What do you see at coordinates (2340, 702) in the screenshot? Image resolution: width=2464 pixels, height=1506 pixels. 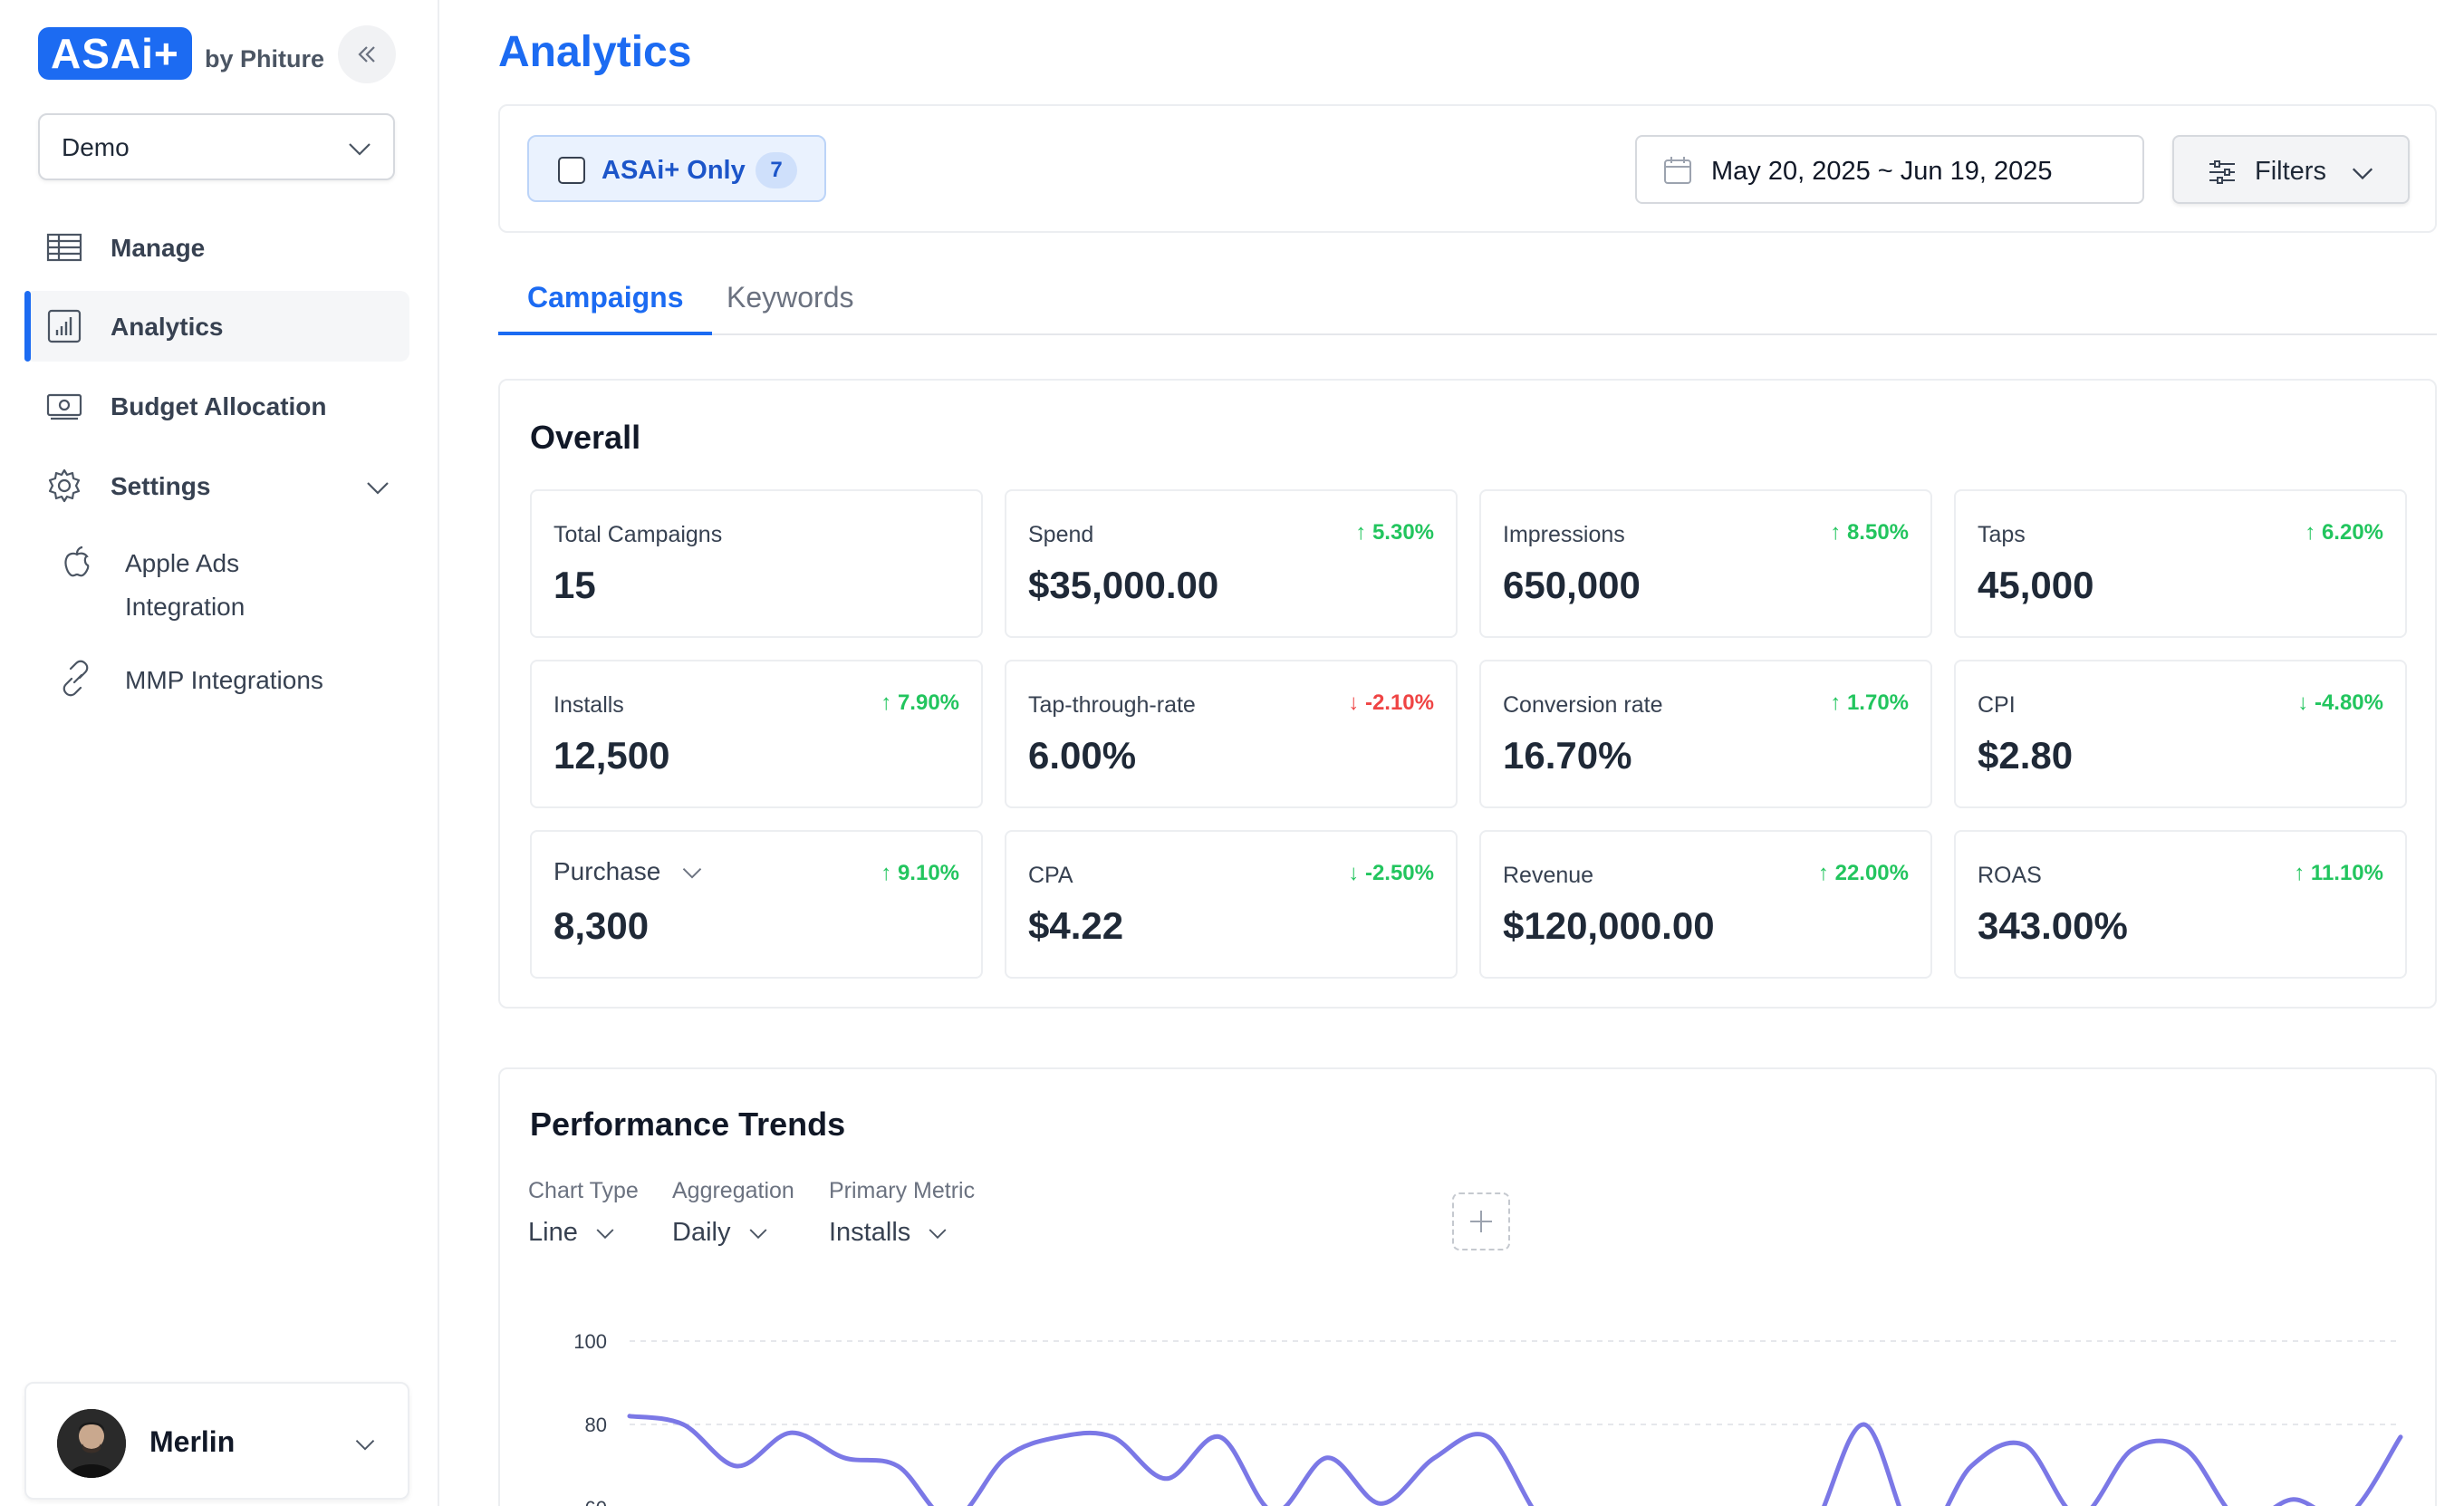 I see `metric-delta: ↓ -4.80%` at bounding box center [2340, 702].